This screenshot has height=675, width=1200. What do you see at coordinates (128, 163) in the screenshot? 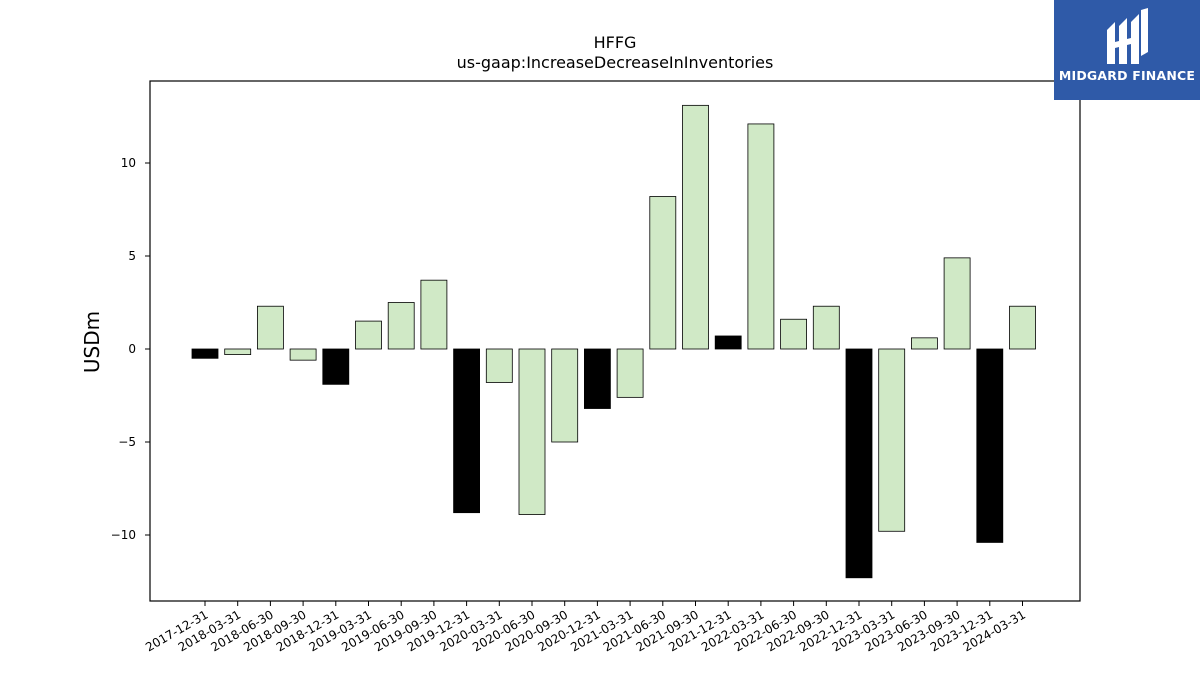
I see `y-tick-label: 10` at bounding box center [128, 163].